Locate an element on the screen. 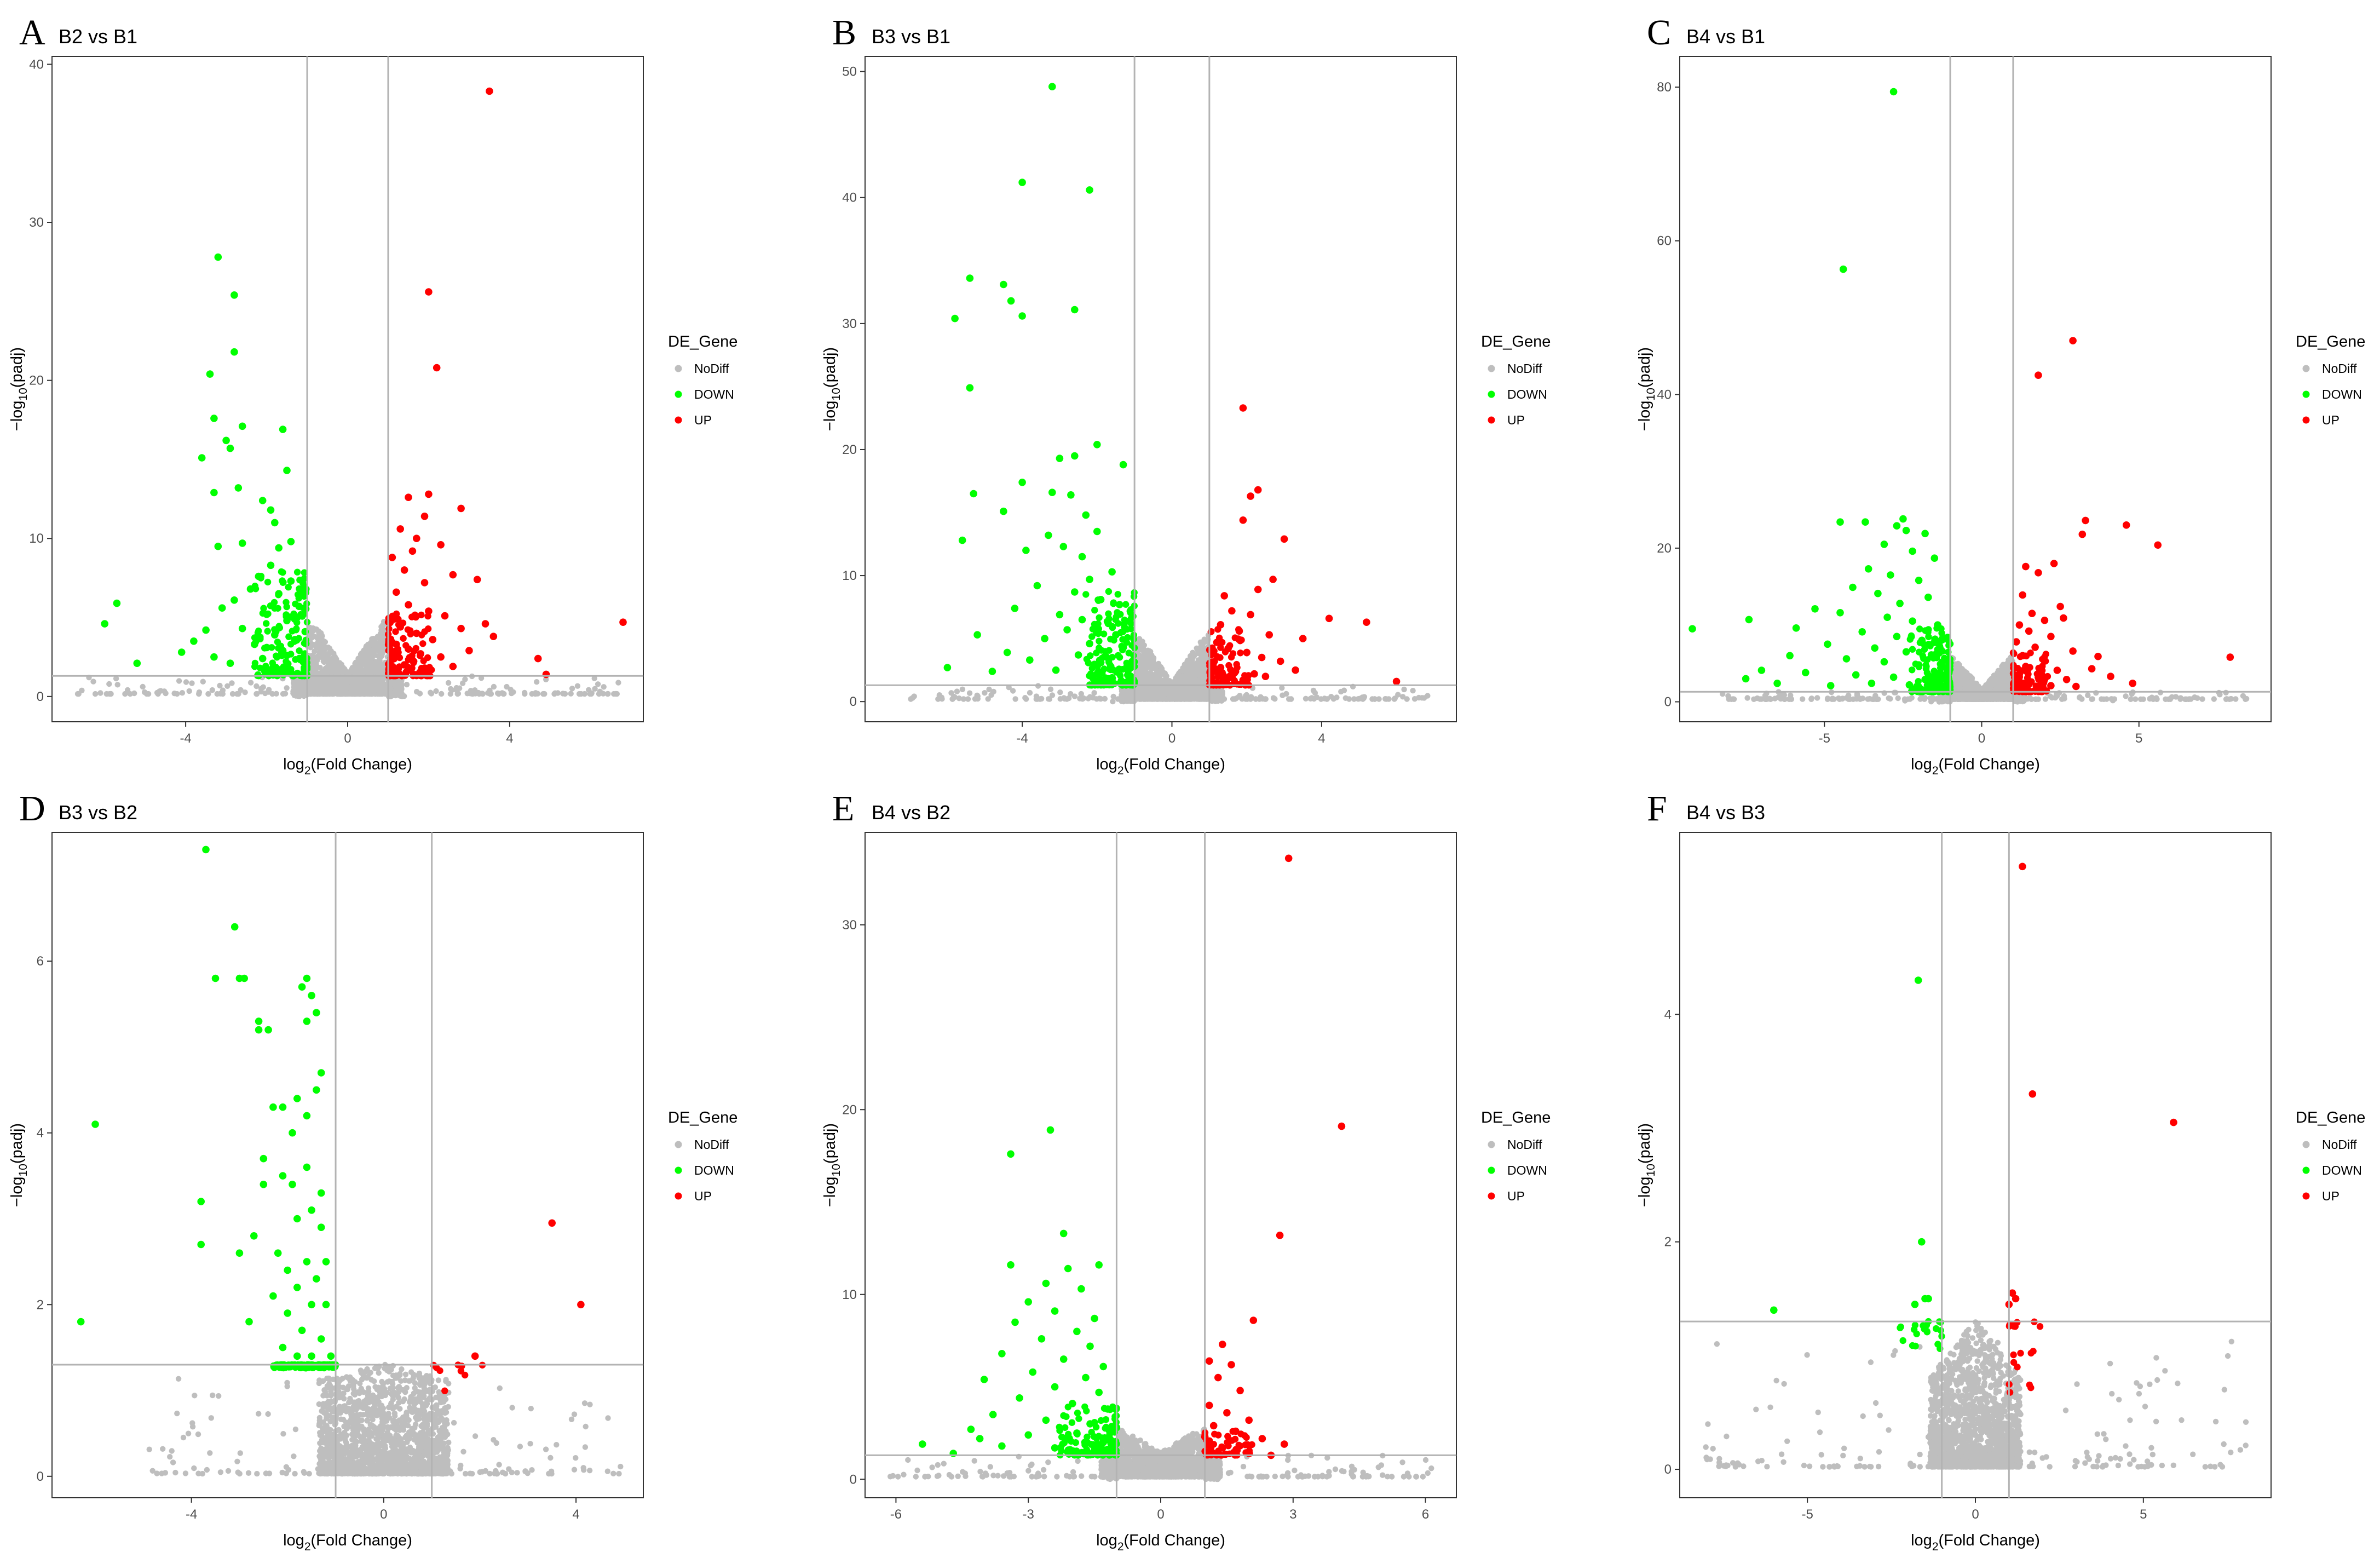  legend-marker-down is located at coordinates (678, 394).